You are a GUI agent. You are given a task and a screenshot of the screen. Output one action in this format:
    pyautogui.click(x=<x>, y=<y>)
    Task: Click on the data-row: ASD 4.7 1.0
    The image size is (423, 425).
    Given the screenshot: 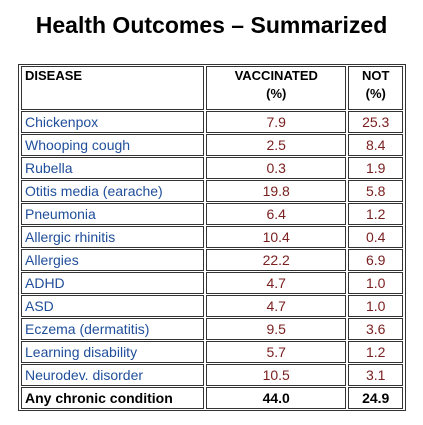 What is the action you would take?
    pyautogui.click(x=212, y=306)
    